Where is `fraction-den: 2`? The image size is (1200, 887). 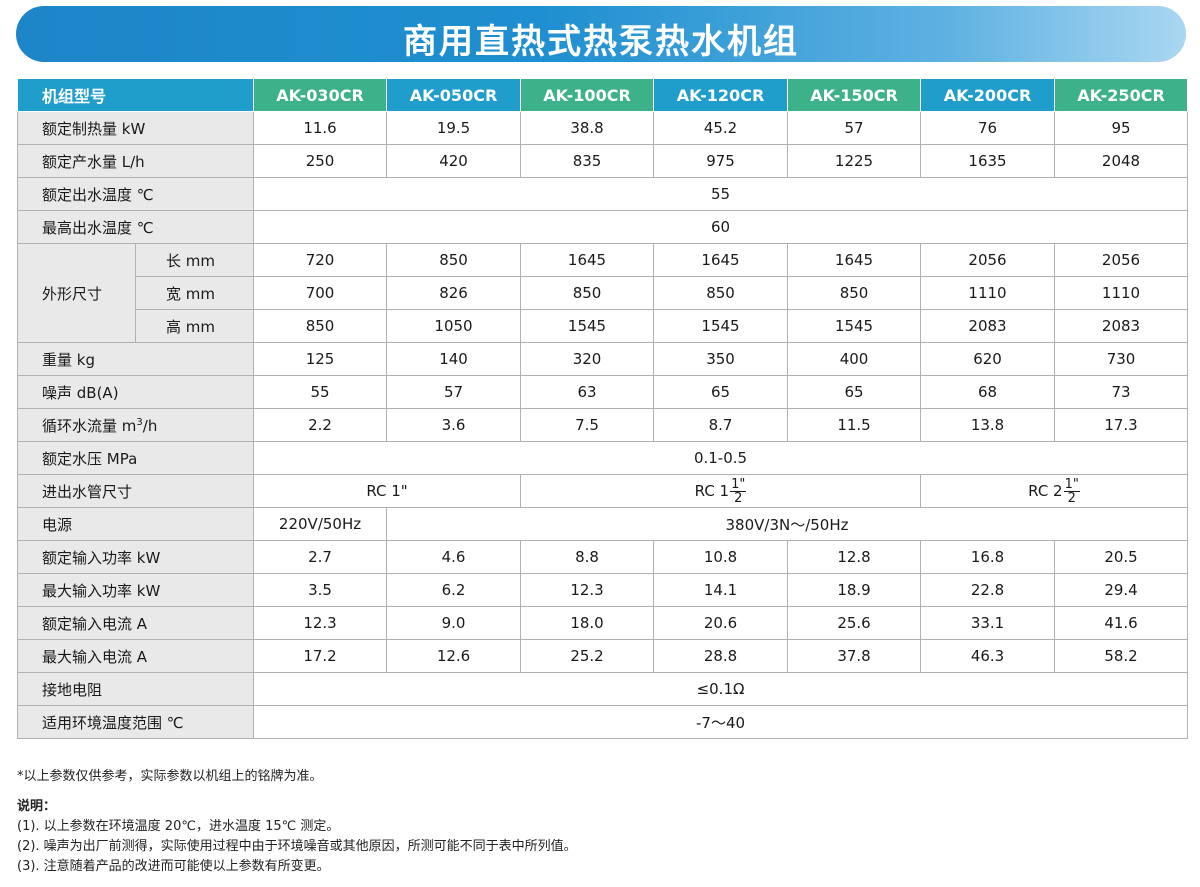 fraction-den: 2 is located at coordinates (738, 498).